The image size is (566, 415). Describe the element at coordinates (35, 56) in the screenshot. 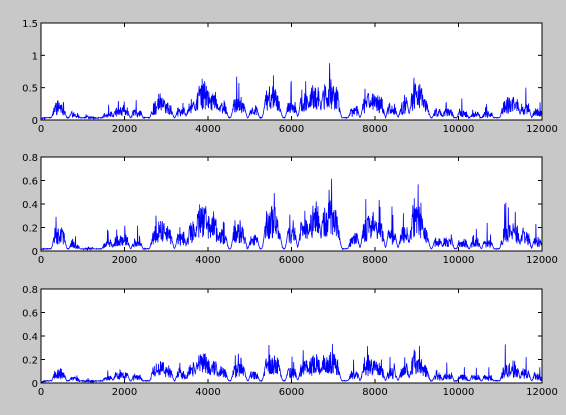

I see `y-tick-label: 1` at that location.